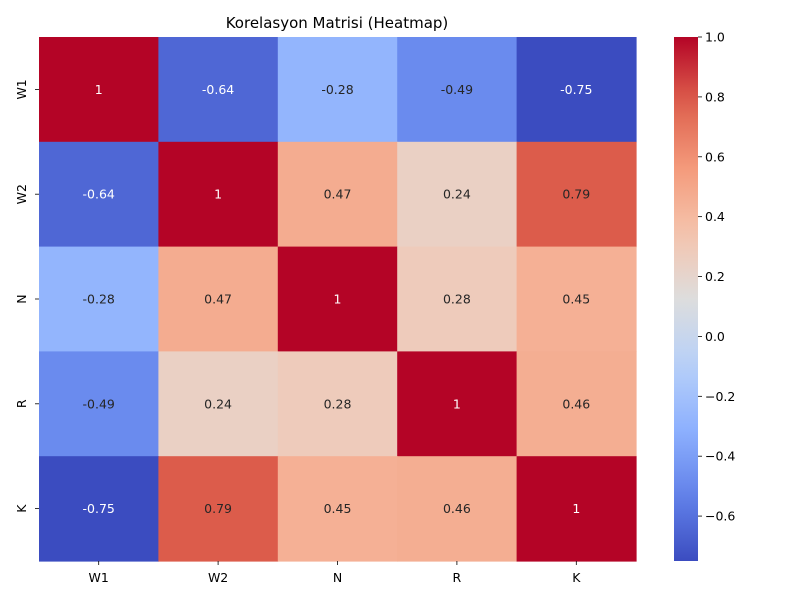  Describe the element at coordinates (21, 403) in the screenshot. I see `y-tick-label: R` at that location.